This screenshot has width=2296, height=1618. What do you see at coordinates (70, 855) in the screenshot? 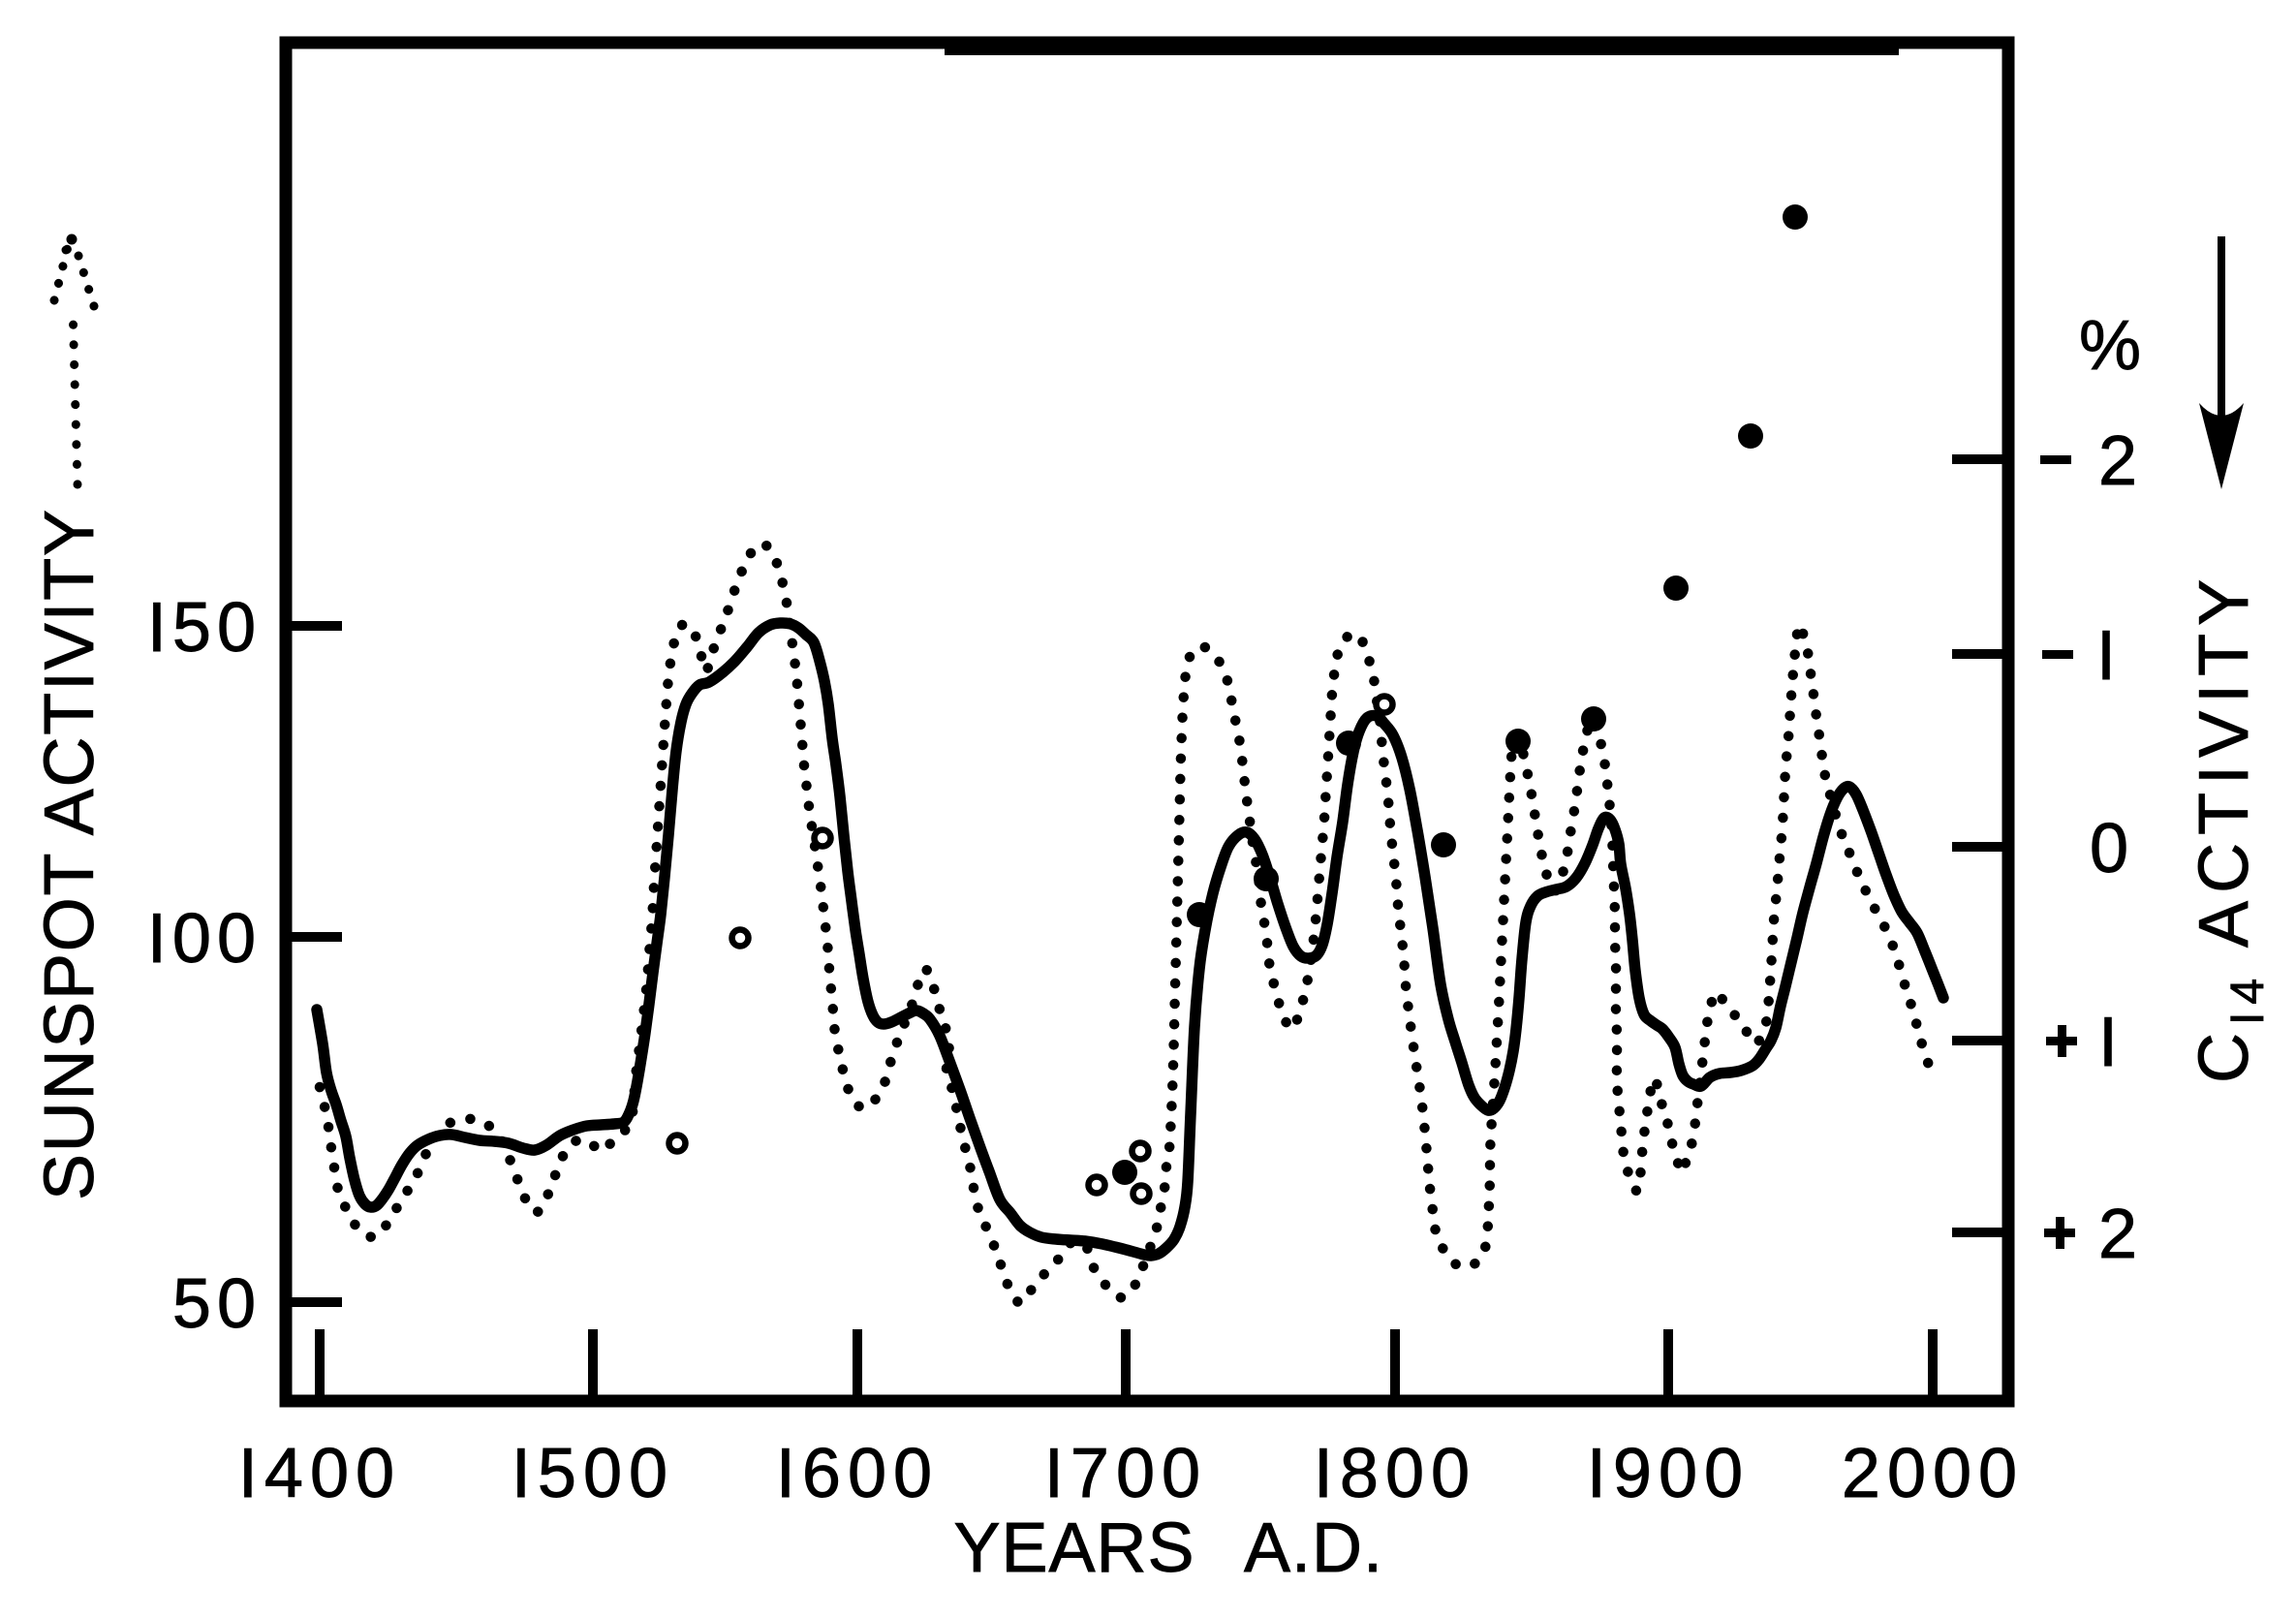
I see `svg-text: SUNSPOT ACTIVITY` at bounding box center [70, 855].